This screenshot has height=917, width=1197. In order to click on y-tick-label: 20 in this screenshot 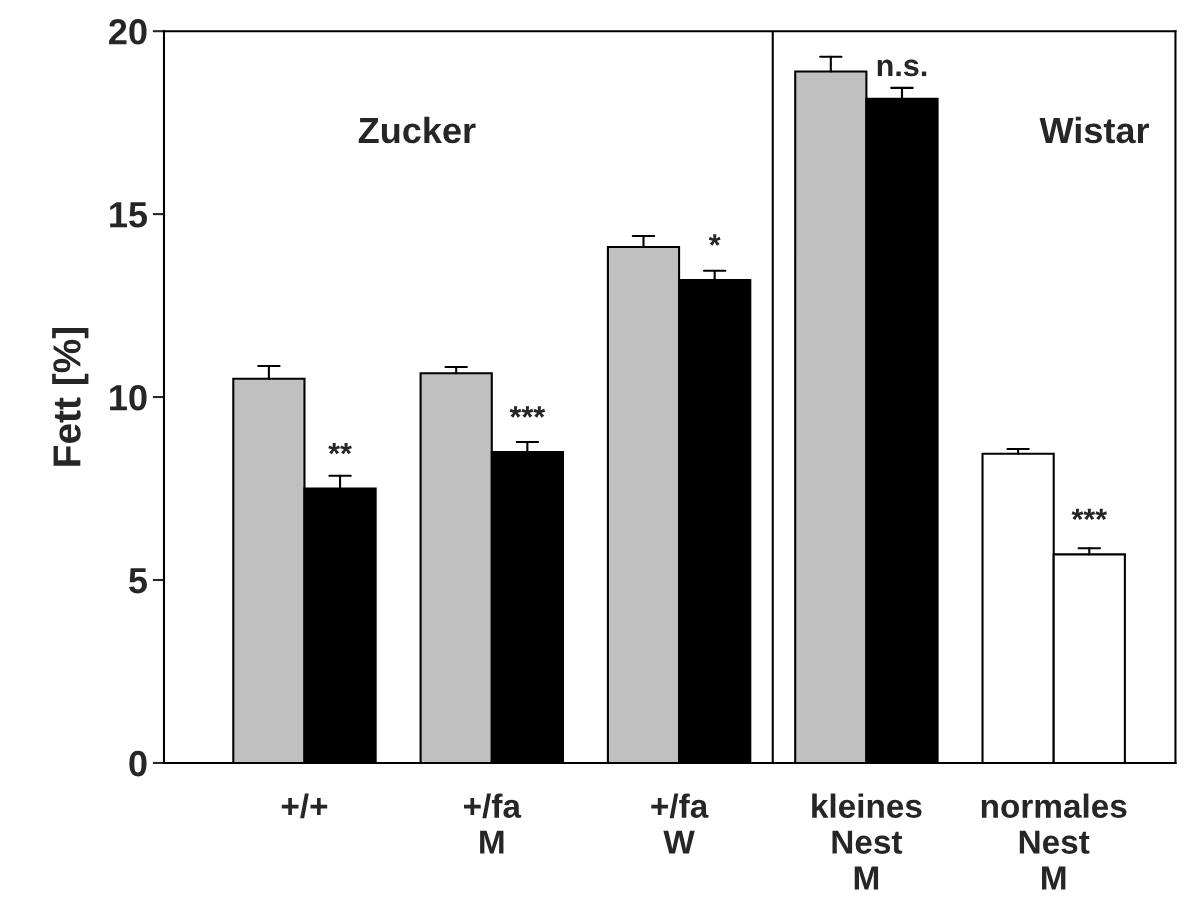, I will do `click(128, 32)`.